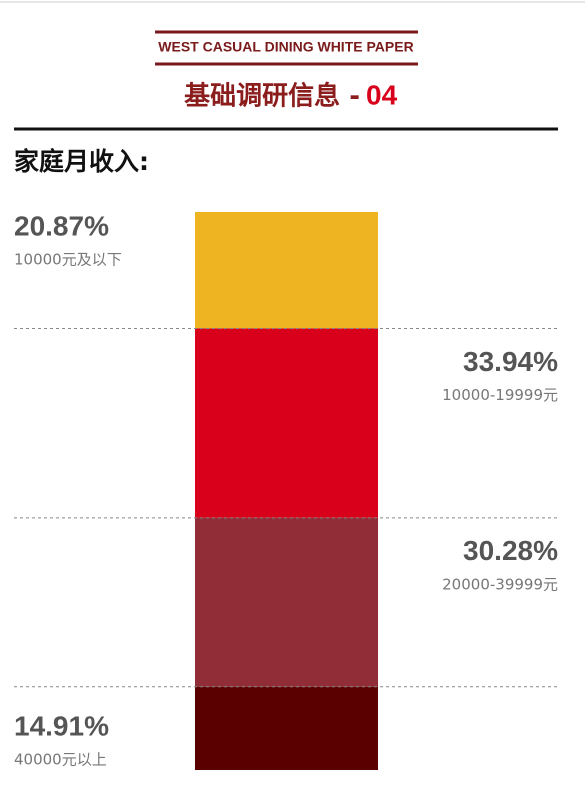 The width and height of the screenshot is (585, 810). What do you see at coordinates (500, 395) in the screenshot?
I see `category-label: 10000-19999元` at bounding box center [500, 395].